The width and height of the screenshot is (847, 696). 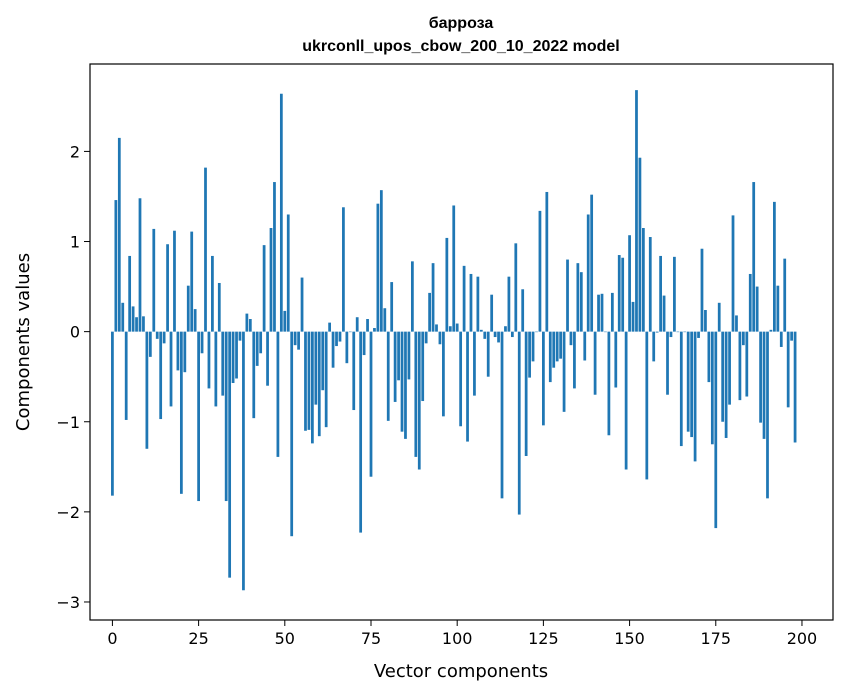 What do you see at coordinates (716, 638) in the screenshot?
I see `x-tick-label: 175` at bounding box center [716, 638].